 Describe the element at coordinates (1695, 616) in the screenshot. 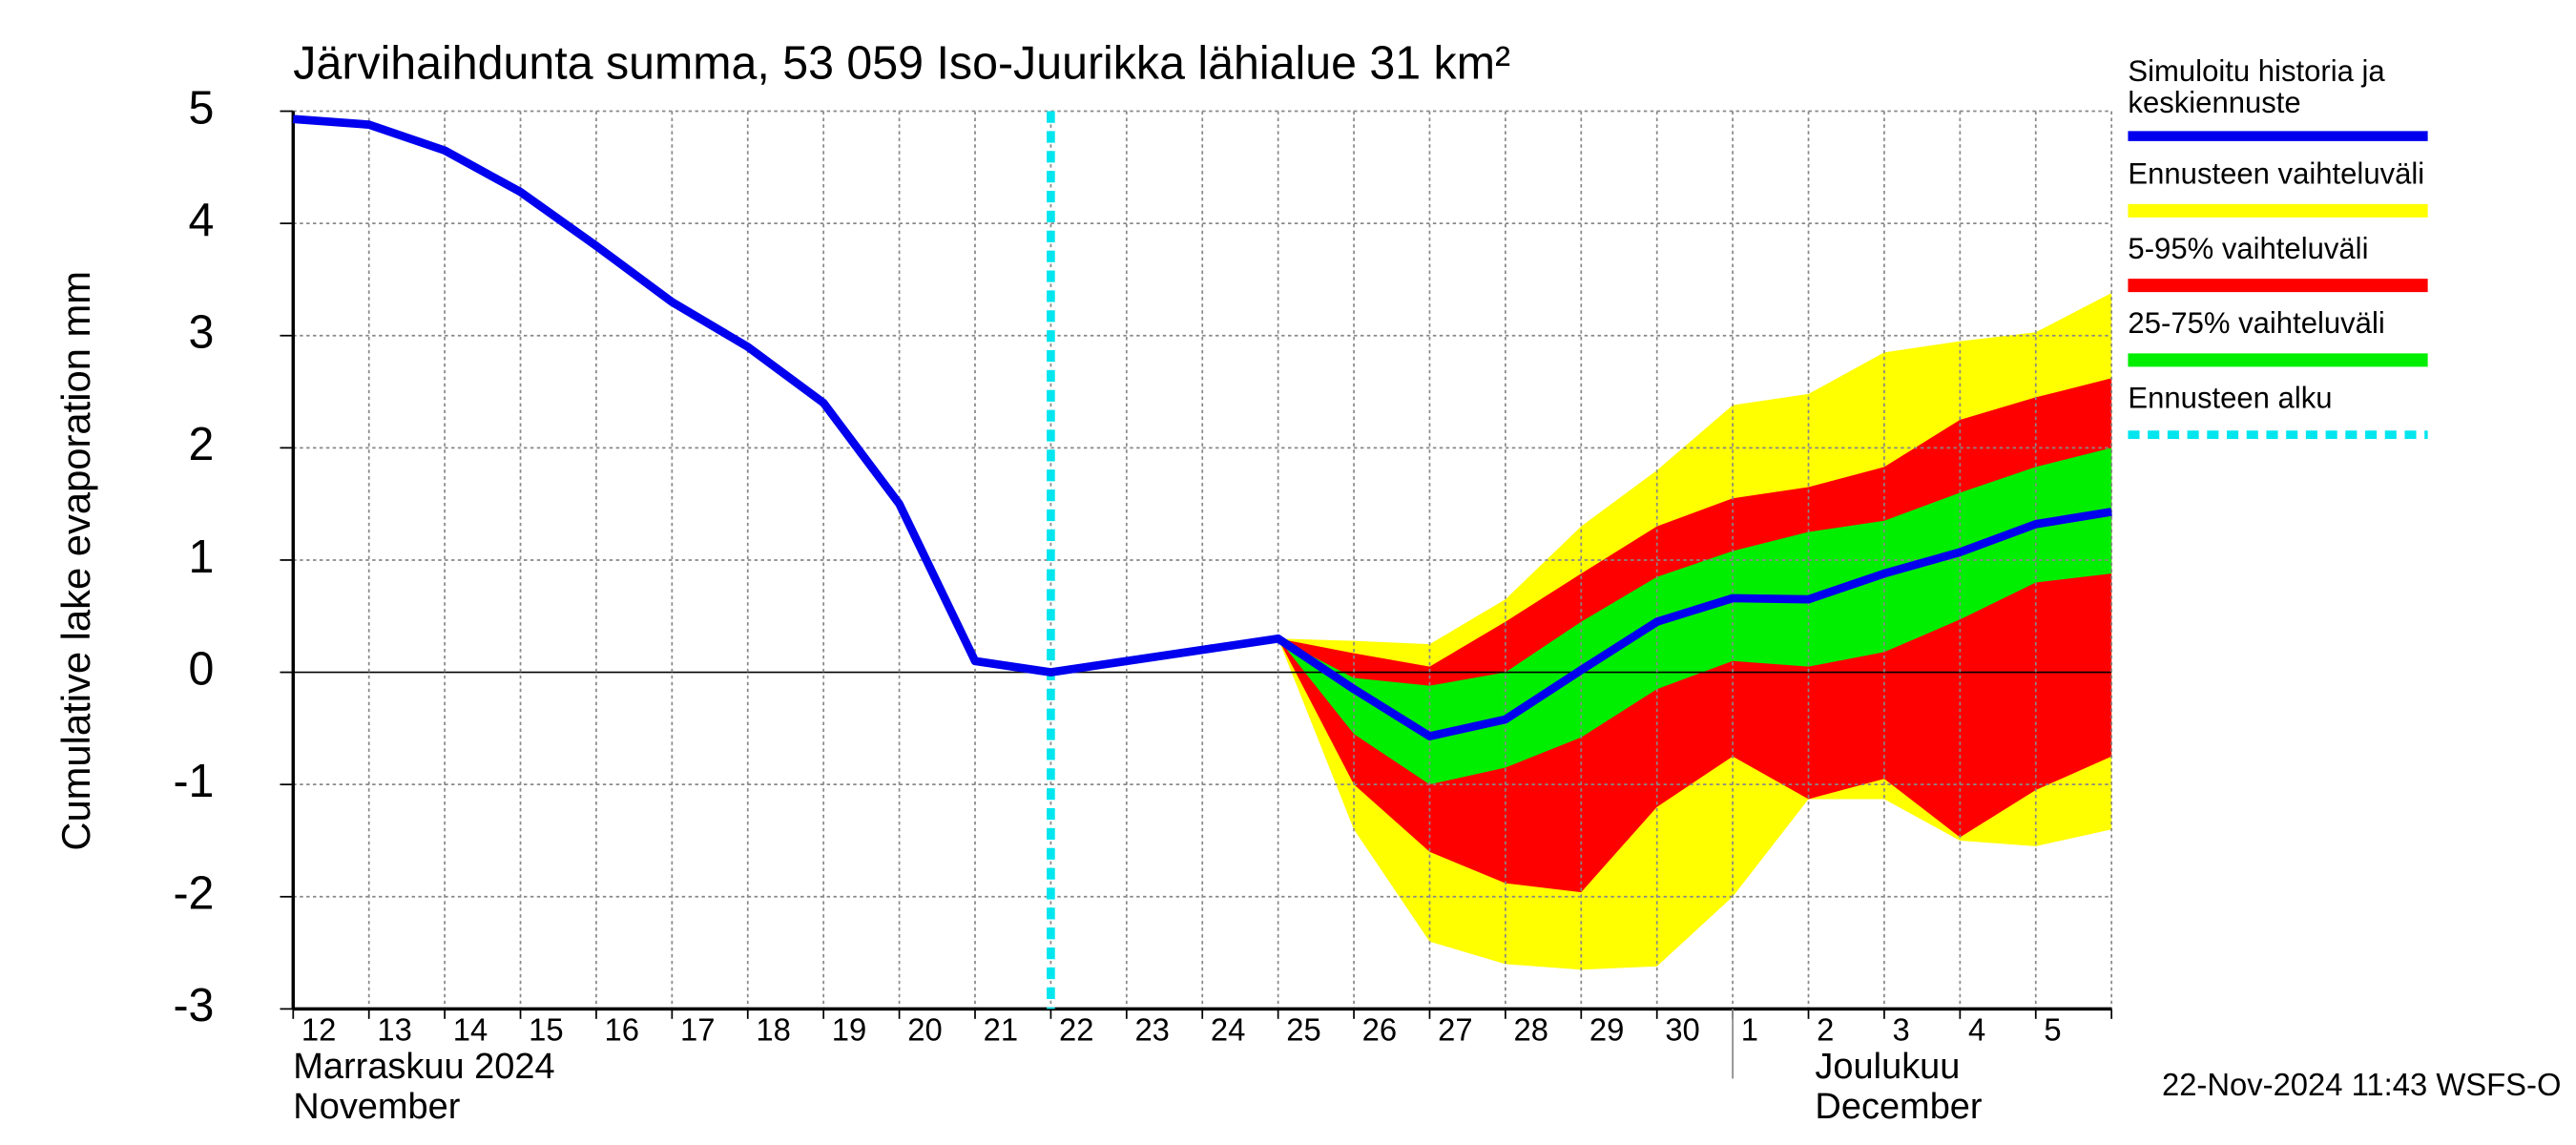

I see `band-area` at that location.